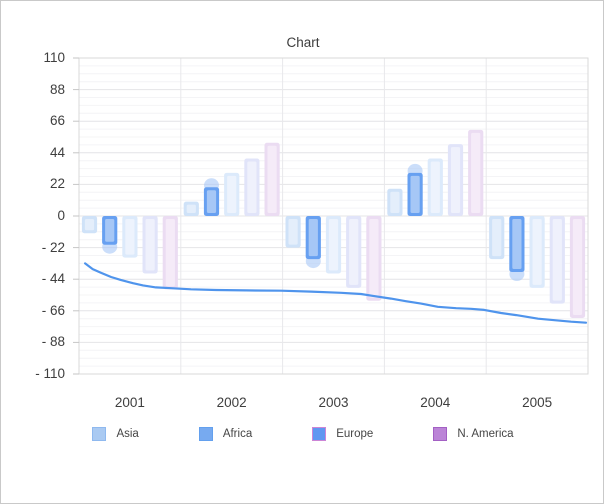 Image resolution: width=604 pixels, height=504 pixels. I want to click on y-axis-tick-label: 22, so click(57, 184).